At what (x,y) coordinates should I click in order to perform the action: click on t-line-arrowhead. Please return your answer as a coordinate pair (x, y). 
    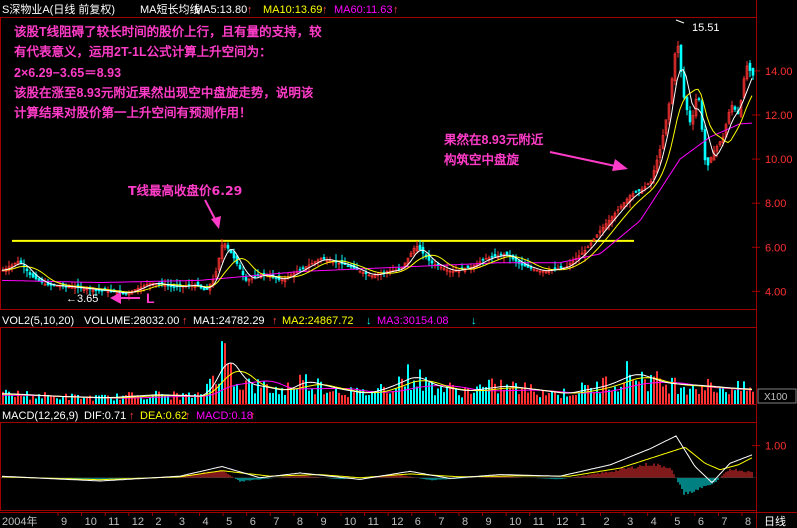
    Looking at the image, I should click on (216, 222).